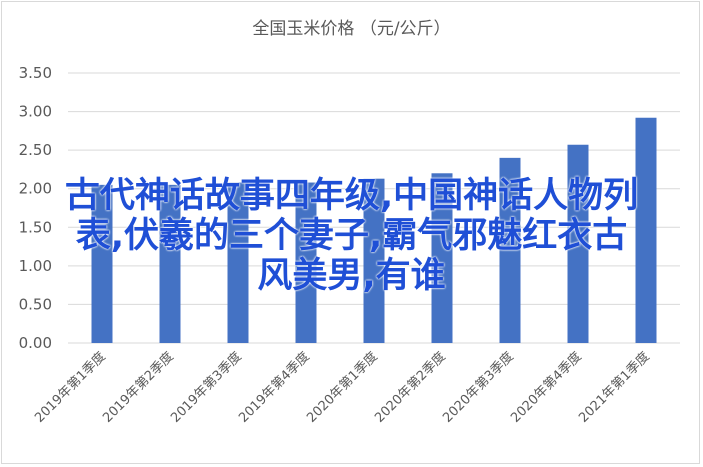  I want to click on x-tick-label: 2019年第2季度, so click(137, 387).